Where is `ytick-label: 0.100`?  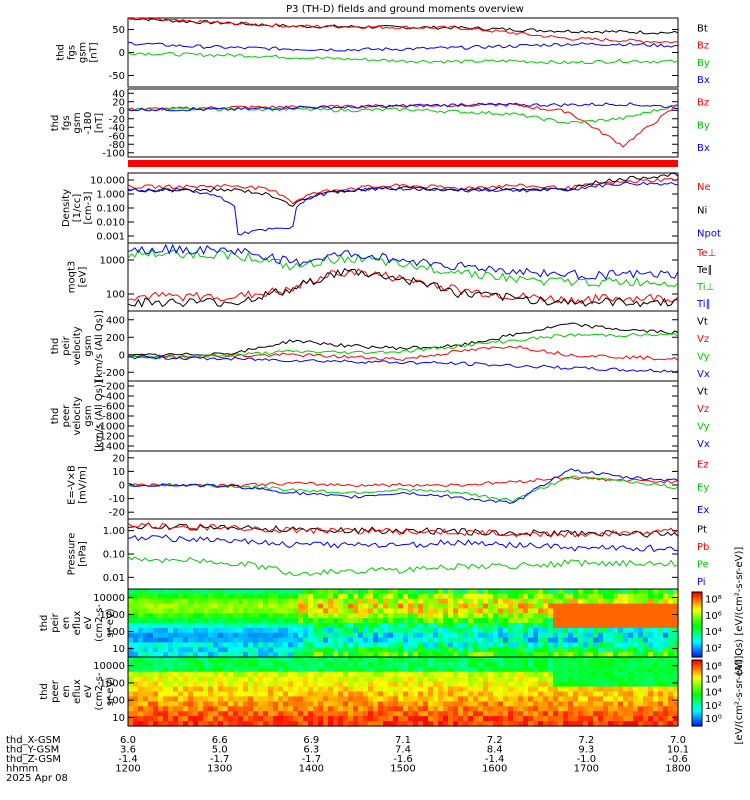
ytick-label: 0.100 is located at coordinates (110, 209).